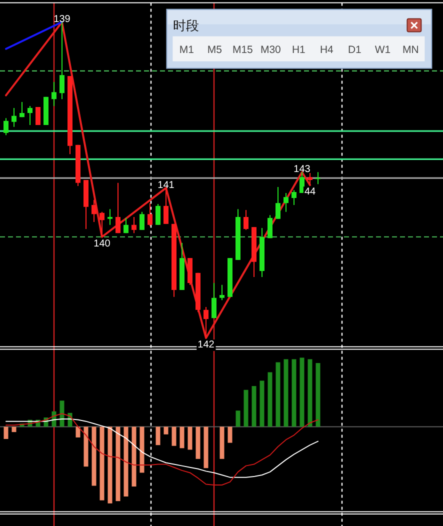 This screenshot has height=526, width=443. I want to click on annotation: H4, so click(327, 50).